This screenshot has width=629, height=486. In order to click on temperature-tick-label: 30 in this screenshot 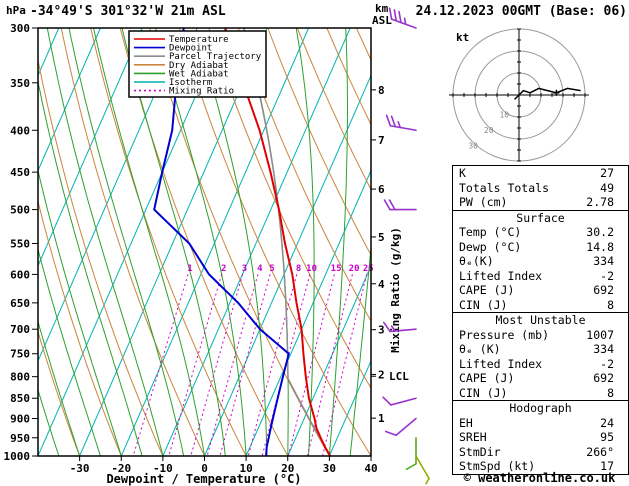, I will do `click(329, 468)`.